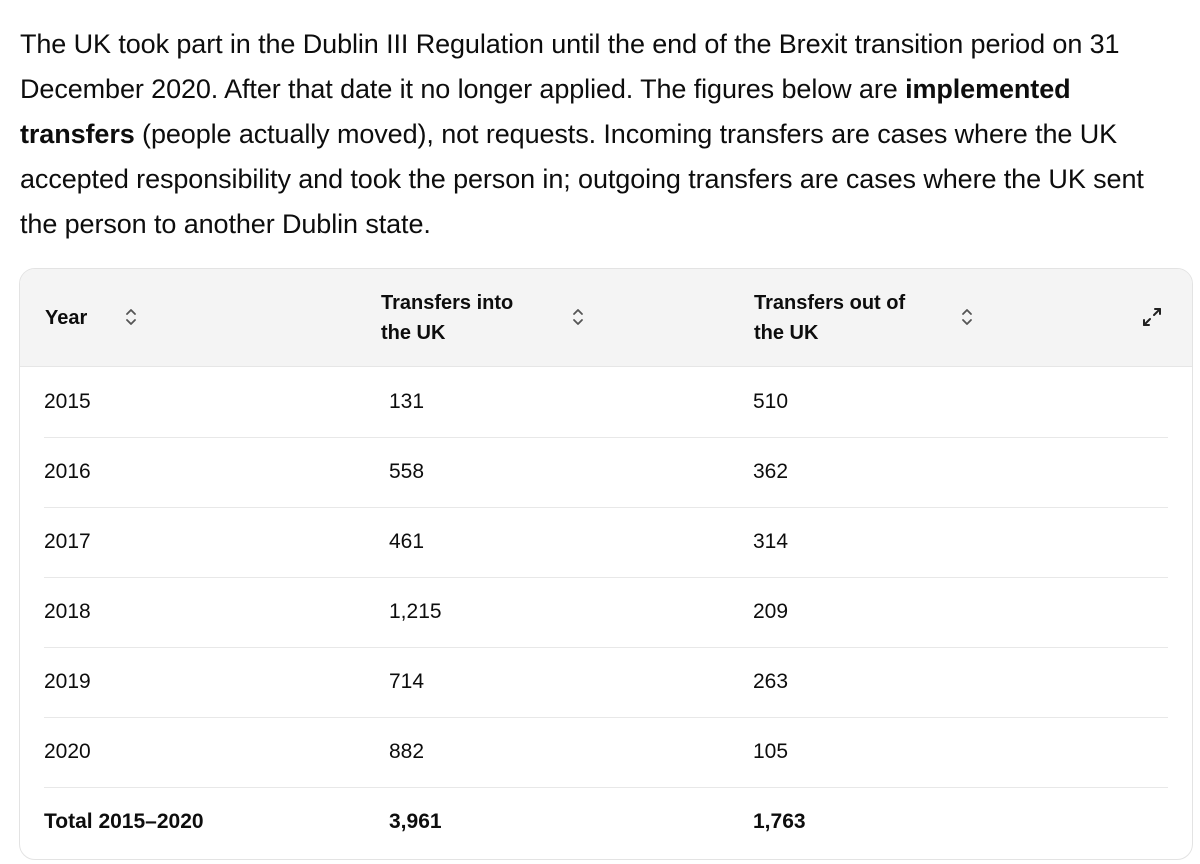  I want to click on table-row: 2018 1,215 209, so click(606, 612).